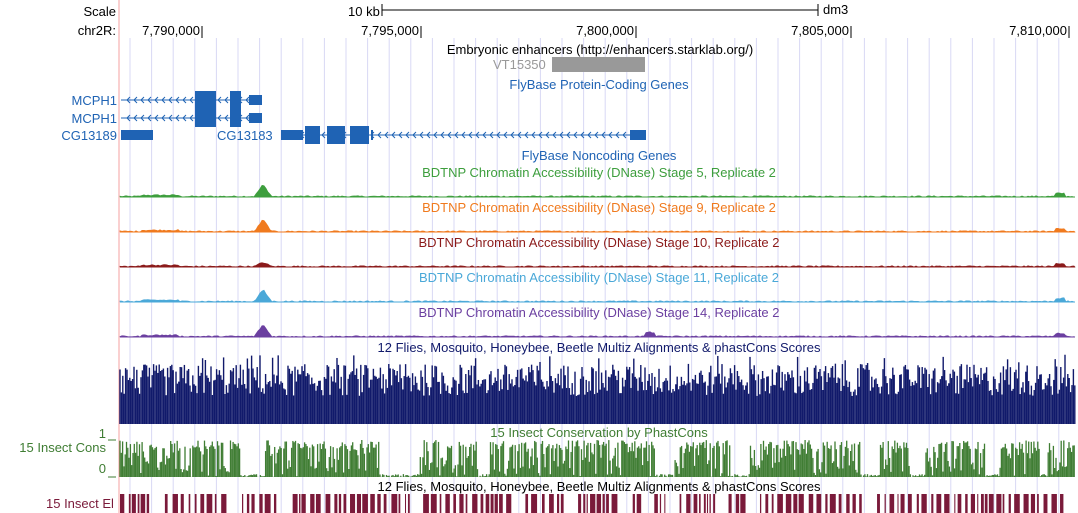 The image size is (1078, 513). What do you see at coordinates (245, 135) in the screenshot?
I see `gene-label-cg13183: CG13183` at bounding box center [245, 135].